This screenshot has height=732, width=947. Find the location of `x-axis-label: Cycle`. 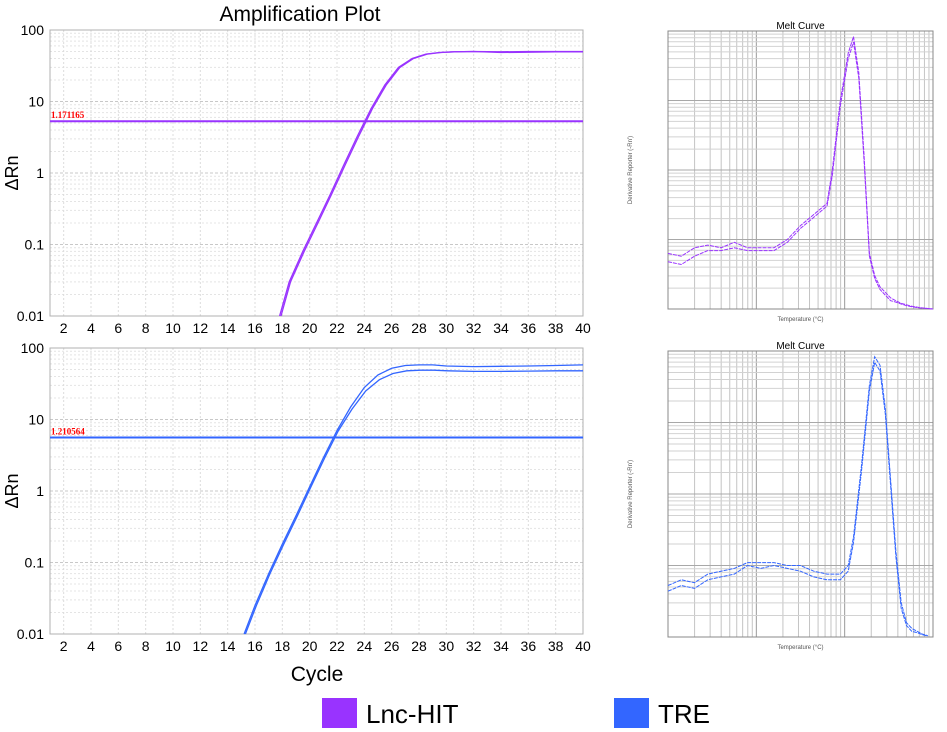

x-axis-label: Cycle is located at coordinates (317, 674).